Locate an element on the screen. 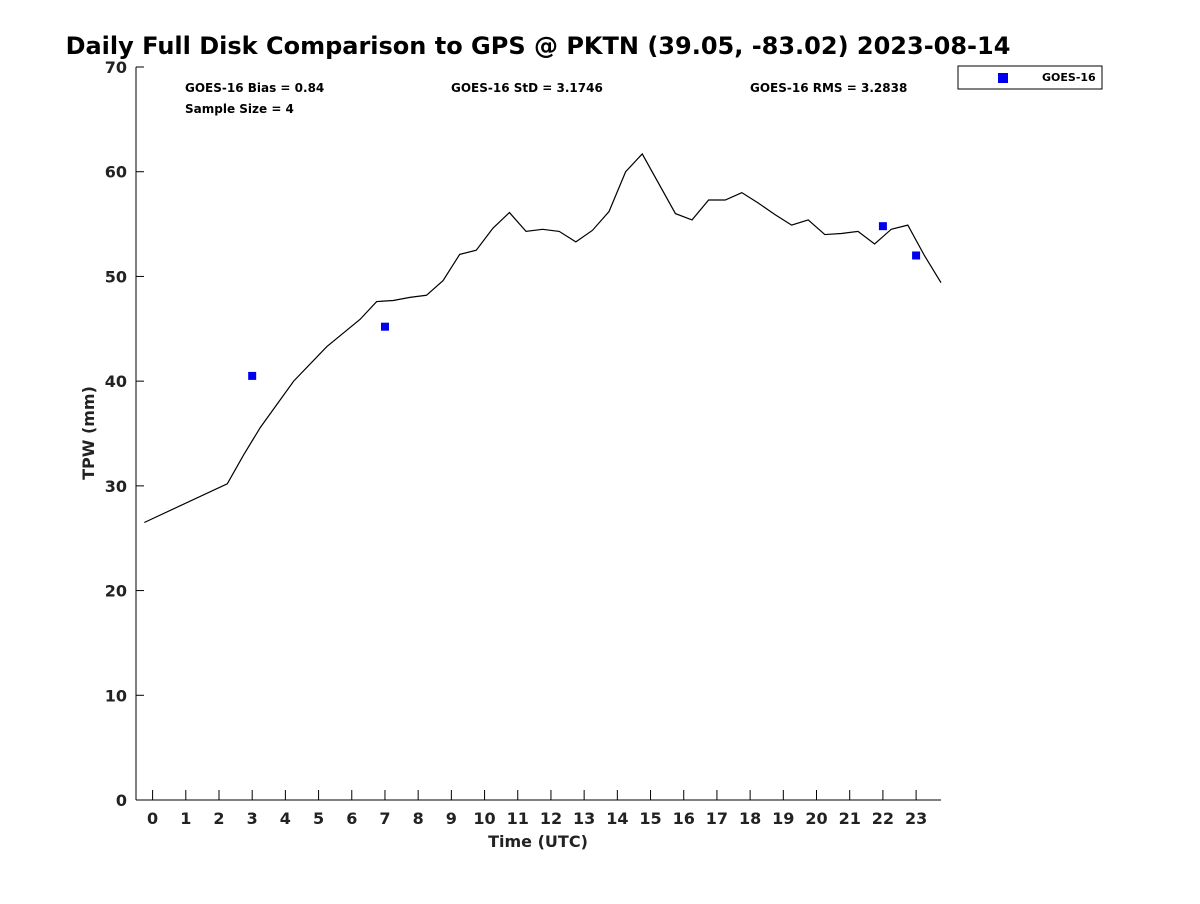 This screenshot has width=1200, height=904. stat-sample-size: Sample Size = 4 is located at coordinates (239, 109).